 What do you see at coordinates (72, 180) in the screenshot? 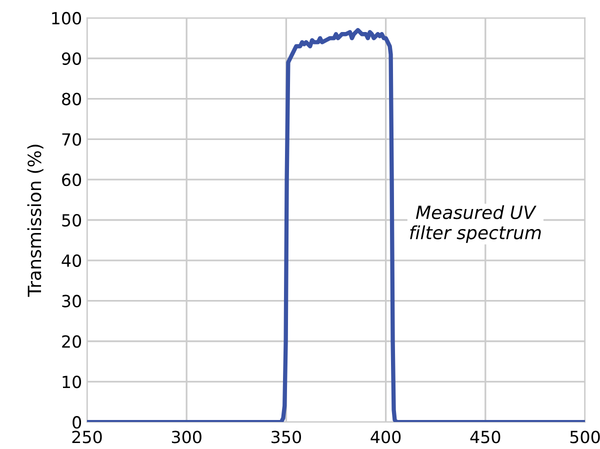
I see `y-tick-label: 60` at bounding box center [72, 180].